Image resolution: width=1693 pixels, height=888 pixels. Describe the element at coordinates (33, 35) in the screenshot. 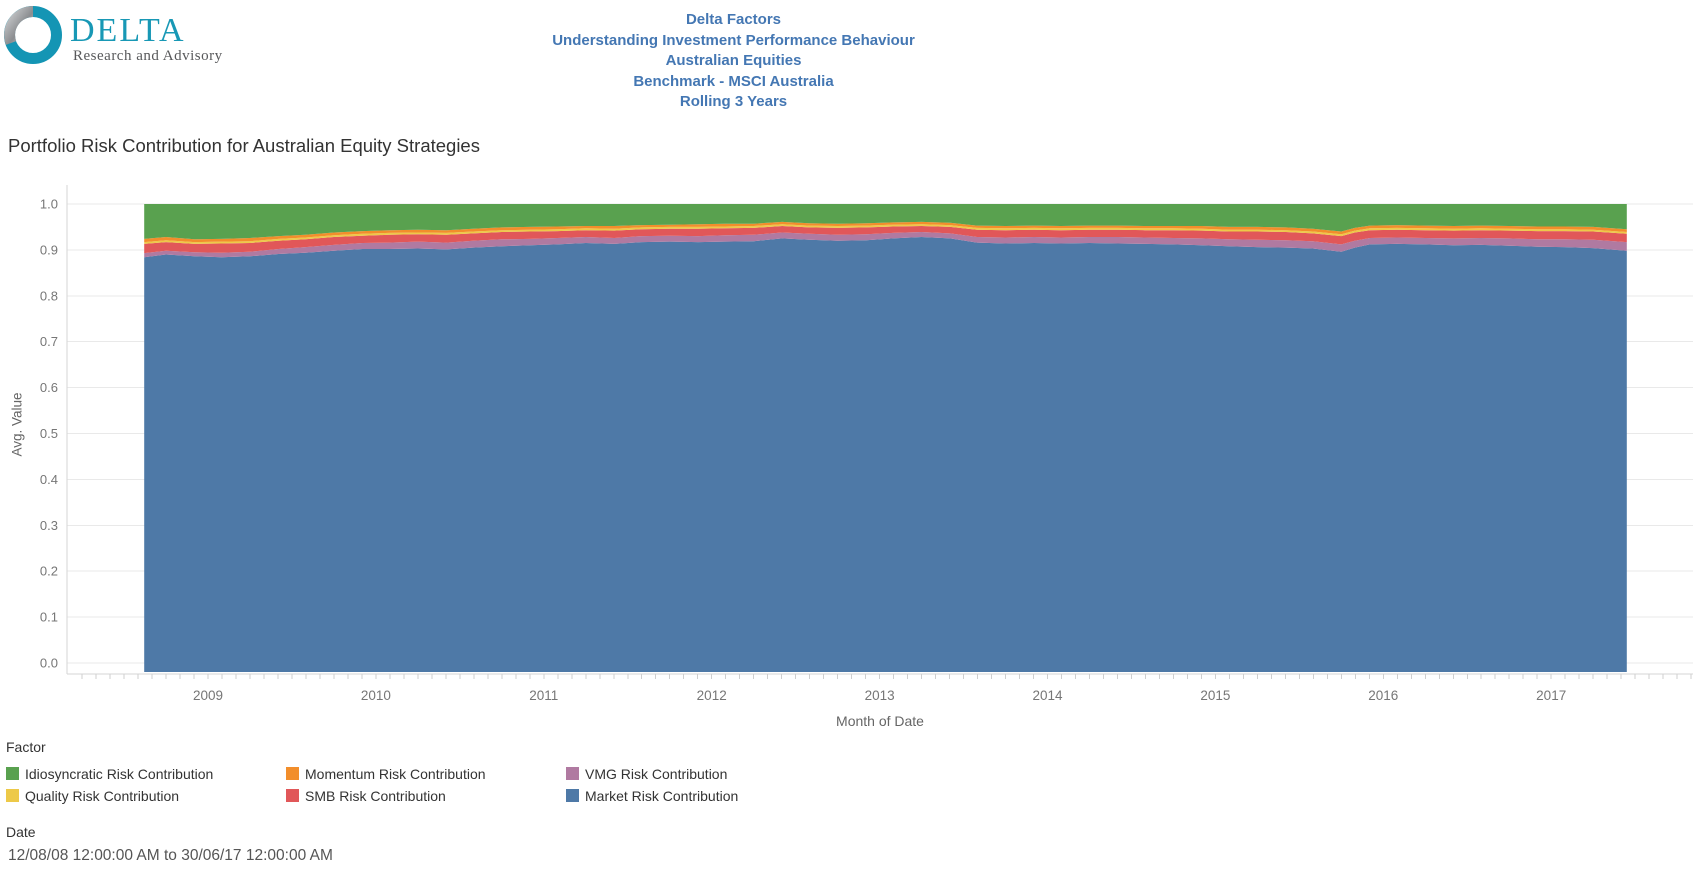

I see `delta-logo-icon` at that location.